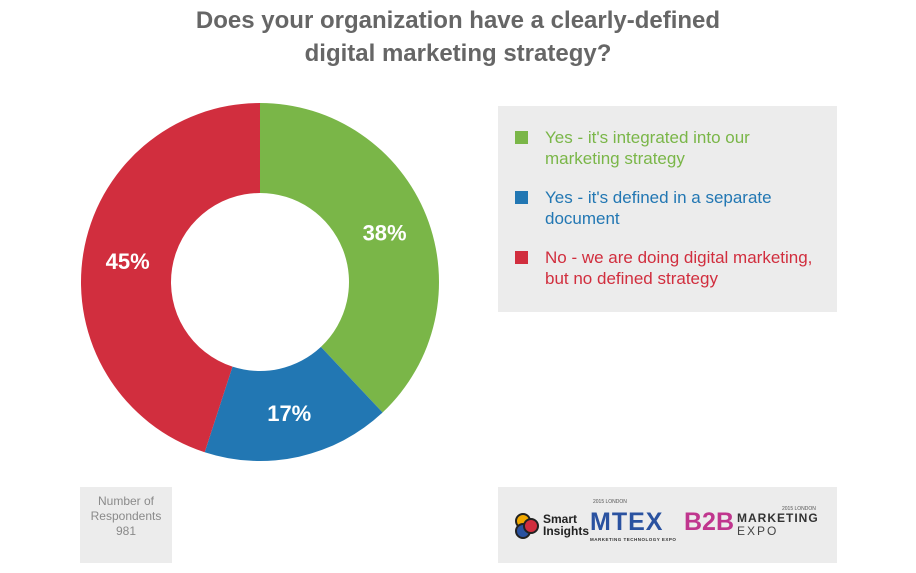 The width and height of the screenshot is (916, 573). I want to click on legend-swatch-integrated, so click(521, 137).